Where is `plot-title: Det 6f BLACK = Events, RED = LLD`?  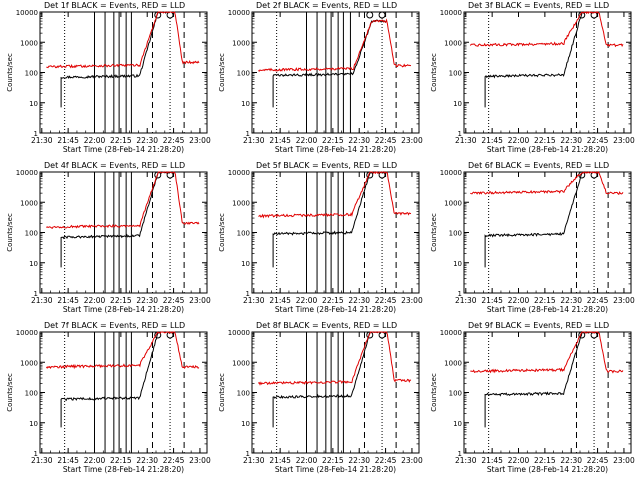
plot-title: Det 6f BLACK = Events, RED = LLD is located at coordinates (538, 165).